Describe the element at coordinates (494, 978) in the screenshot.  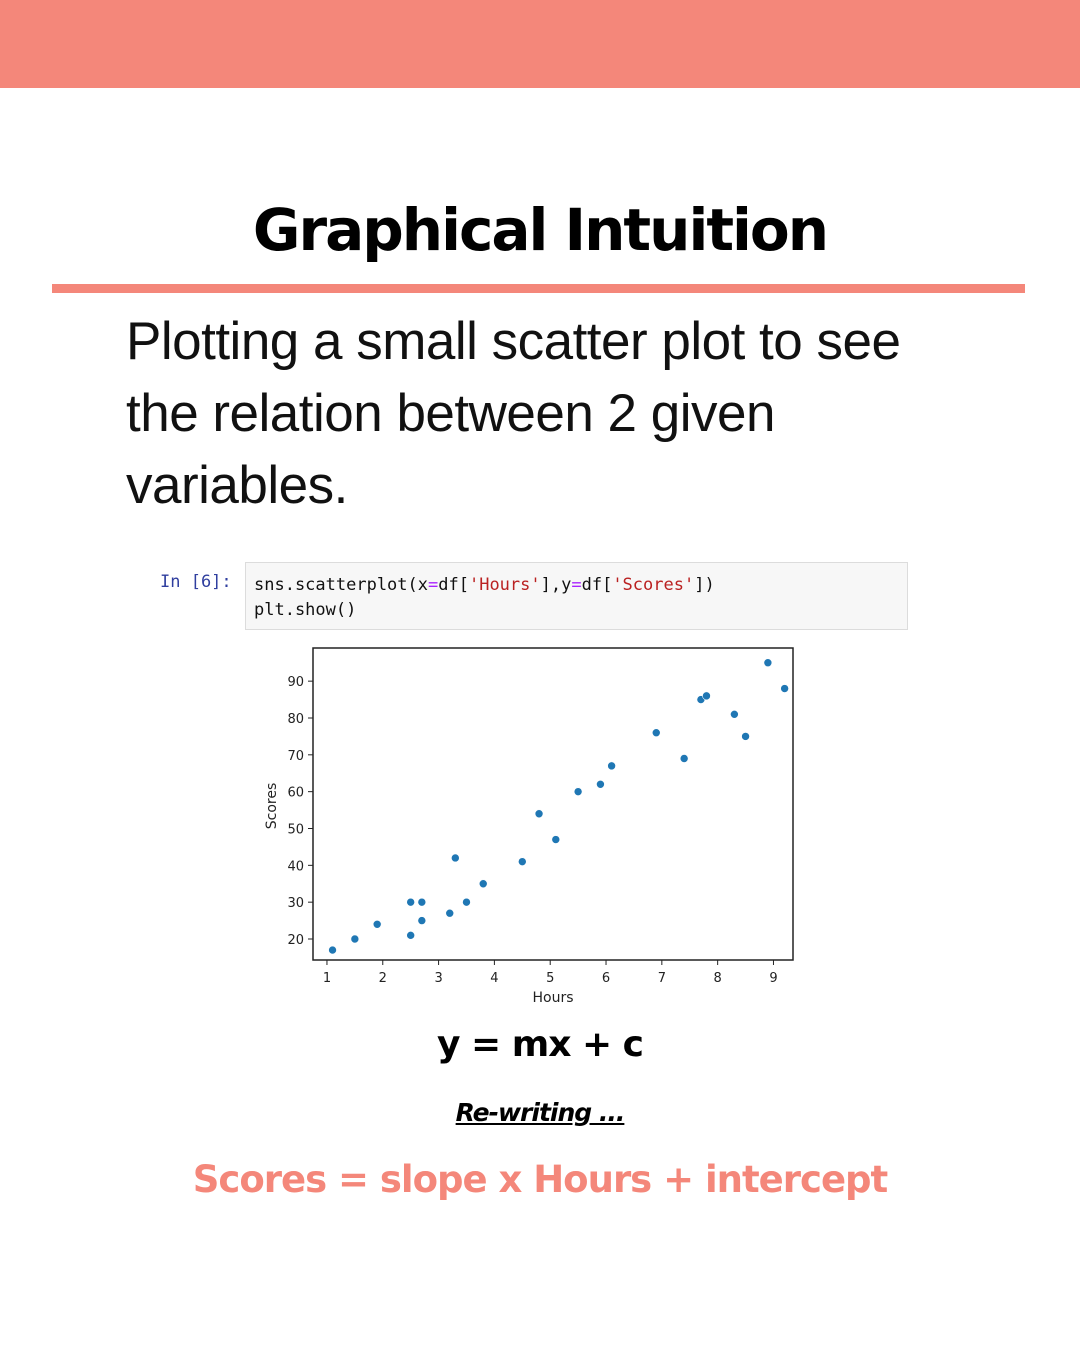
I see `x-tick-label: 4` at that location.